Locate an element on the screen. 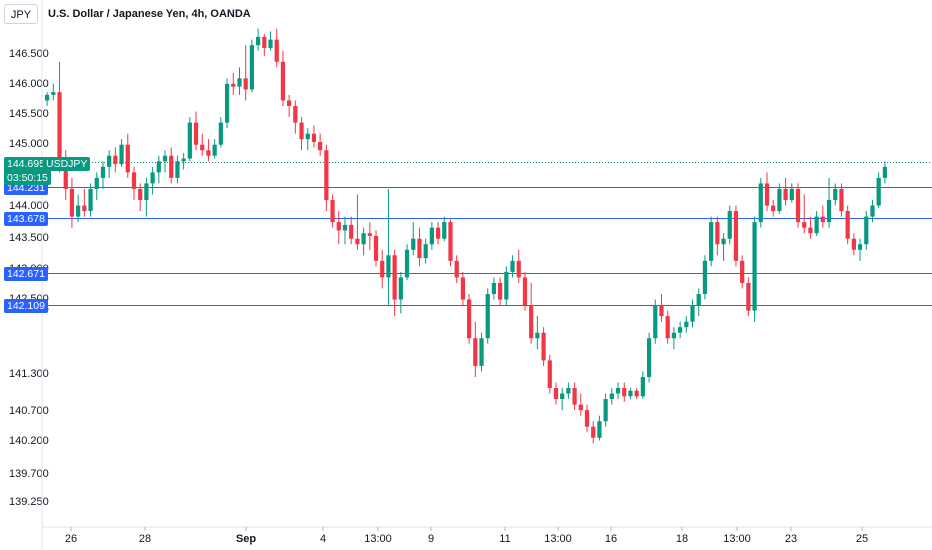 This screenshot has height=550, width=932. symbol-button: JPY is located at coordinates (21, 14).